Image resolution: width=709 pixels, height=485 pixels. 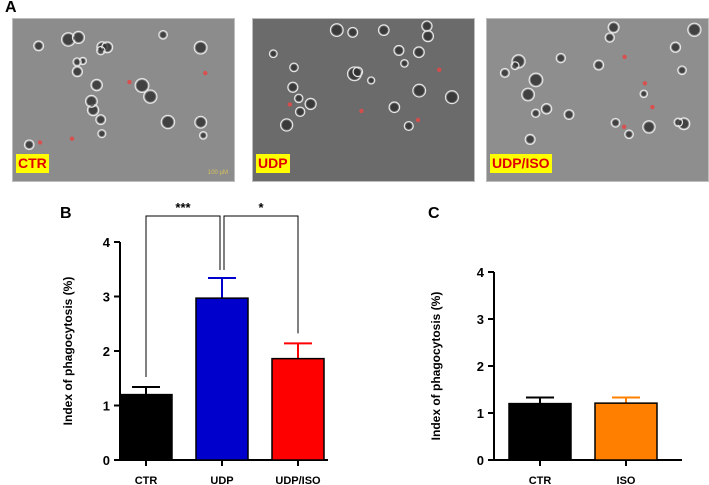 I want to click on bar-iso, so click(x=626, y=431).